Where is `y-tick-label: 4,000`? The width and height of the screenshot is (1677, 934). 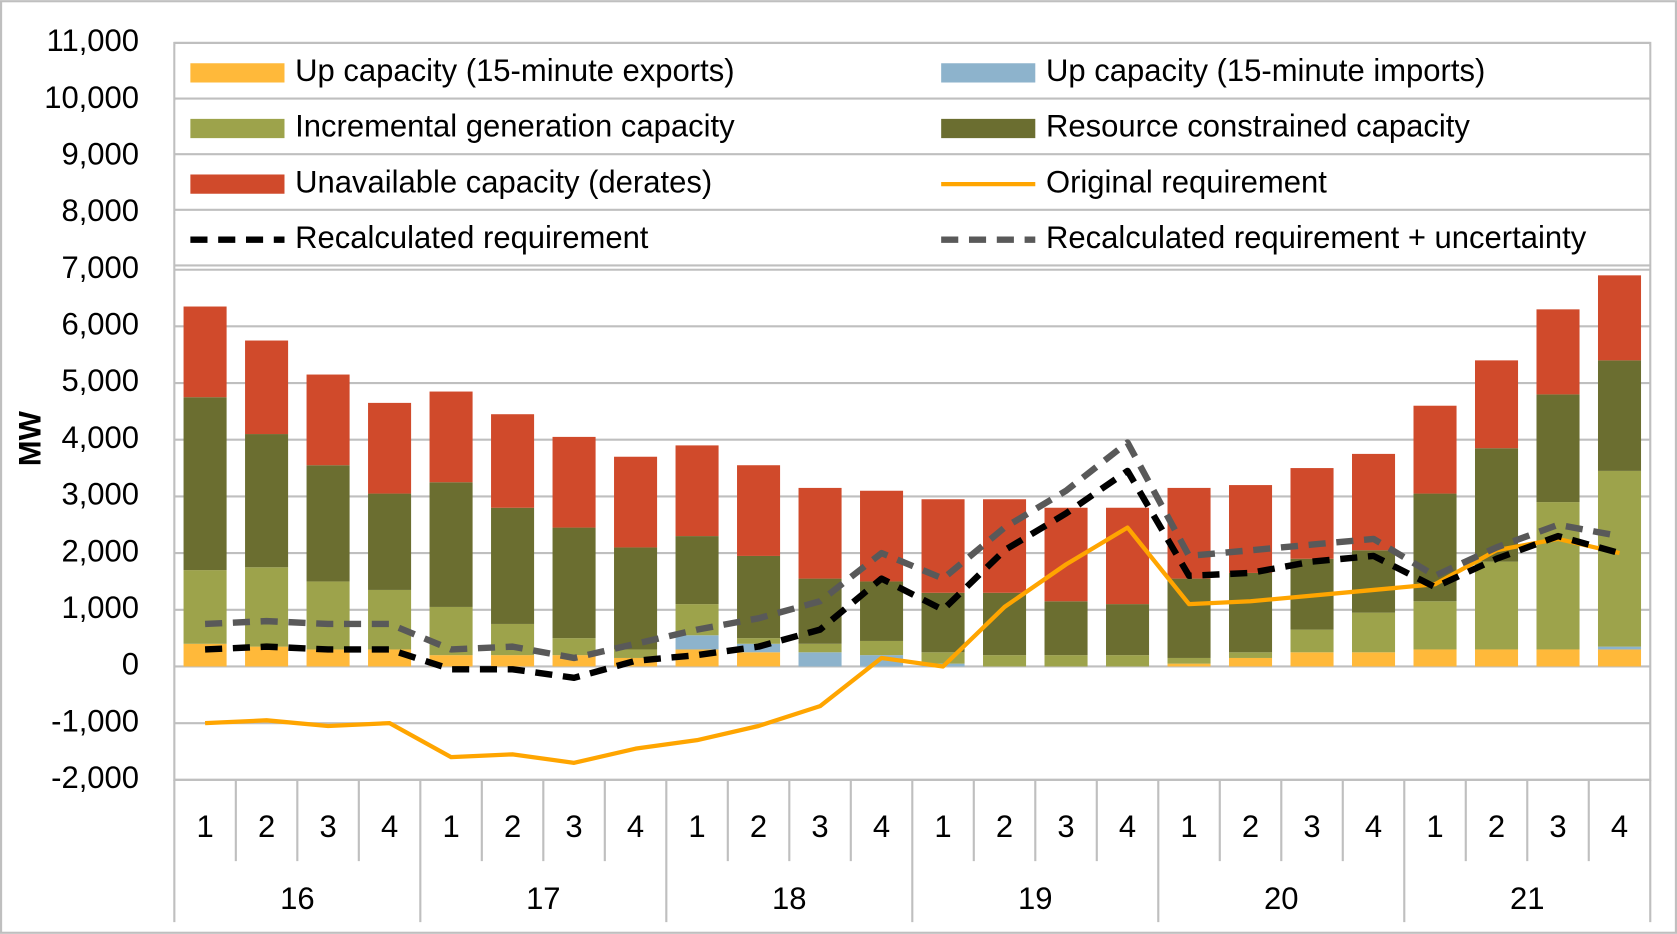 y-tick-label: 4,000 is located at coordinates (100, 437).